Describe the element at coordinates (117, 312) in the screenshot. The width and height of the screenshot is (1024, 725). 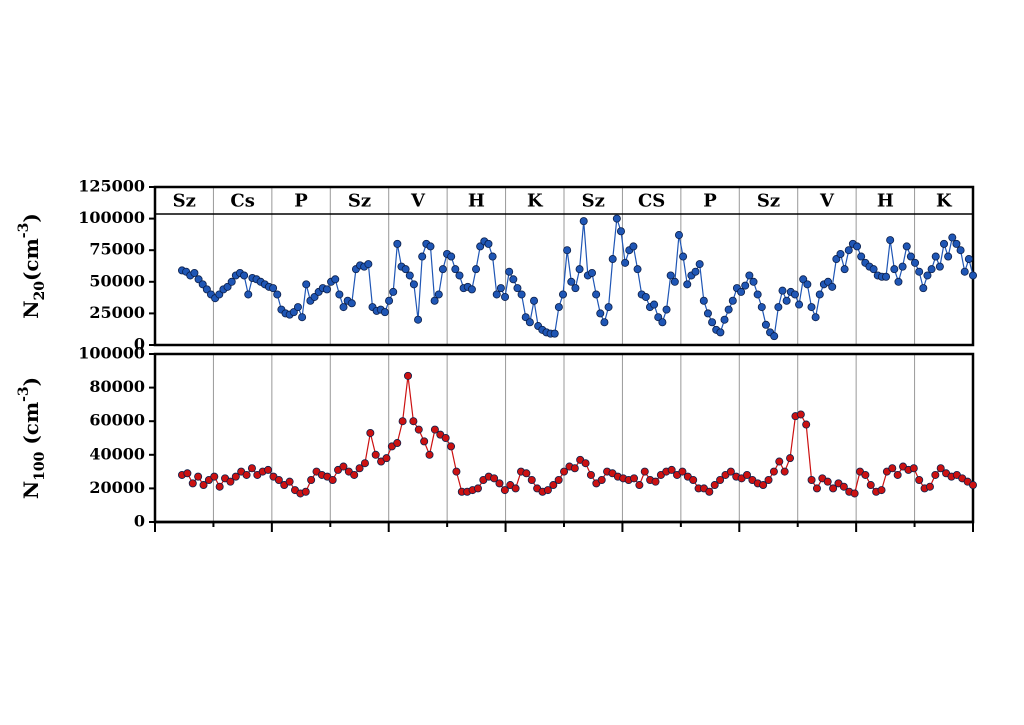
I see `y-tick-label: 25000` at that location.